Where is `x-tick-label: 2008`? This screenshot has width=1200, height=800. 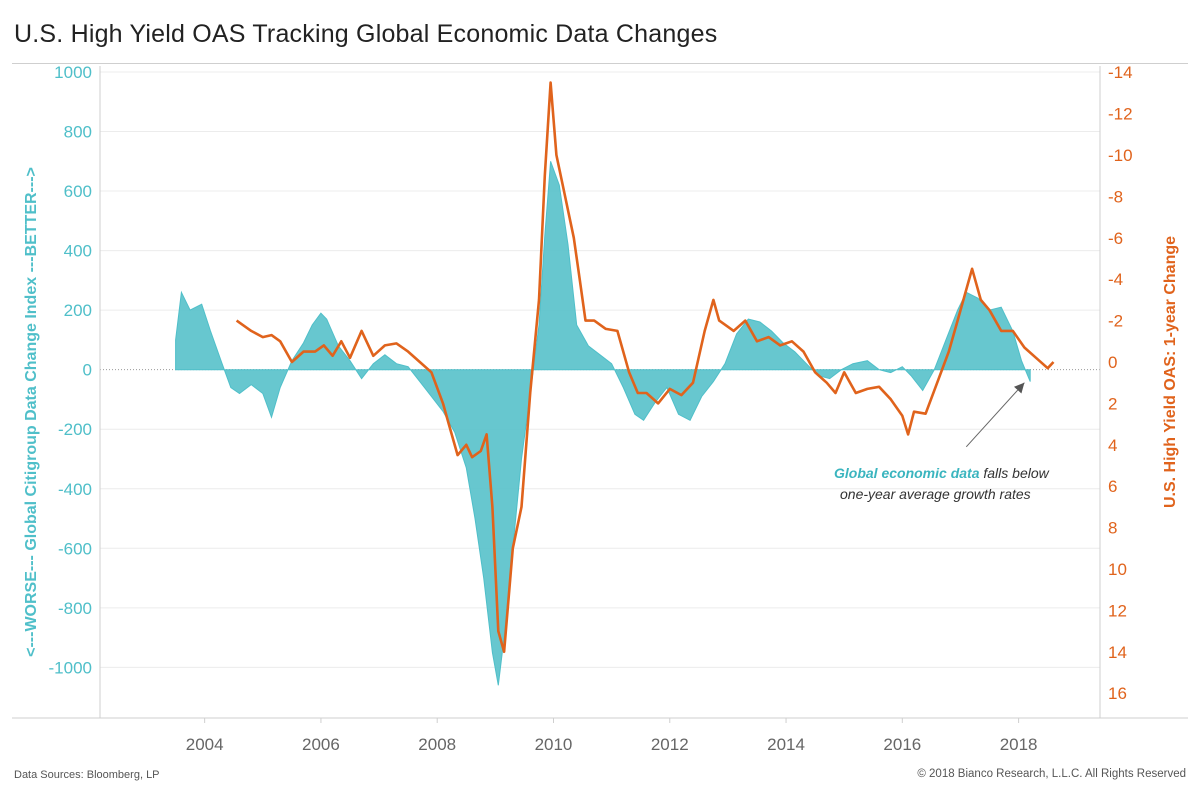
x-tick-label: 2008 is located at coordinates (437, 744).